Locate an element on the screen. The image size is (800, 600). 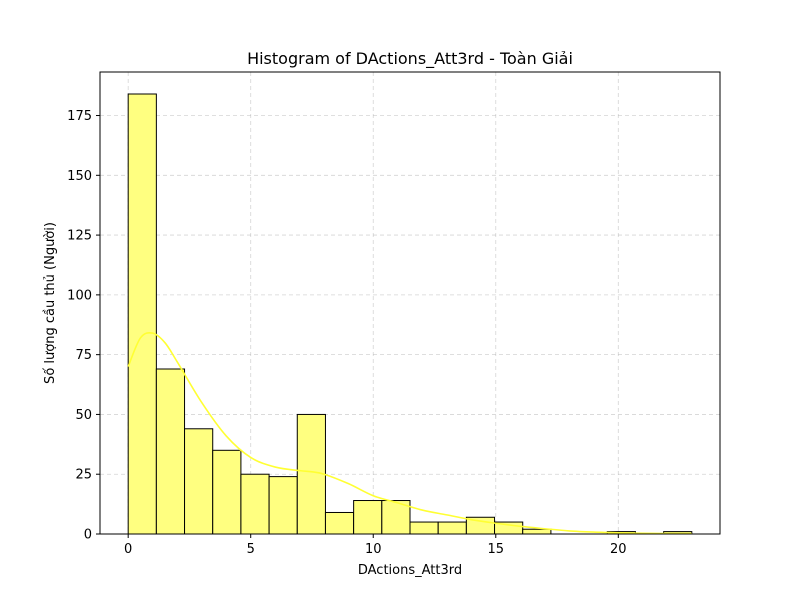
y-tick-label: 0 is located at coordinates (88, 535).